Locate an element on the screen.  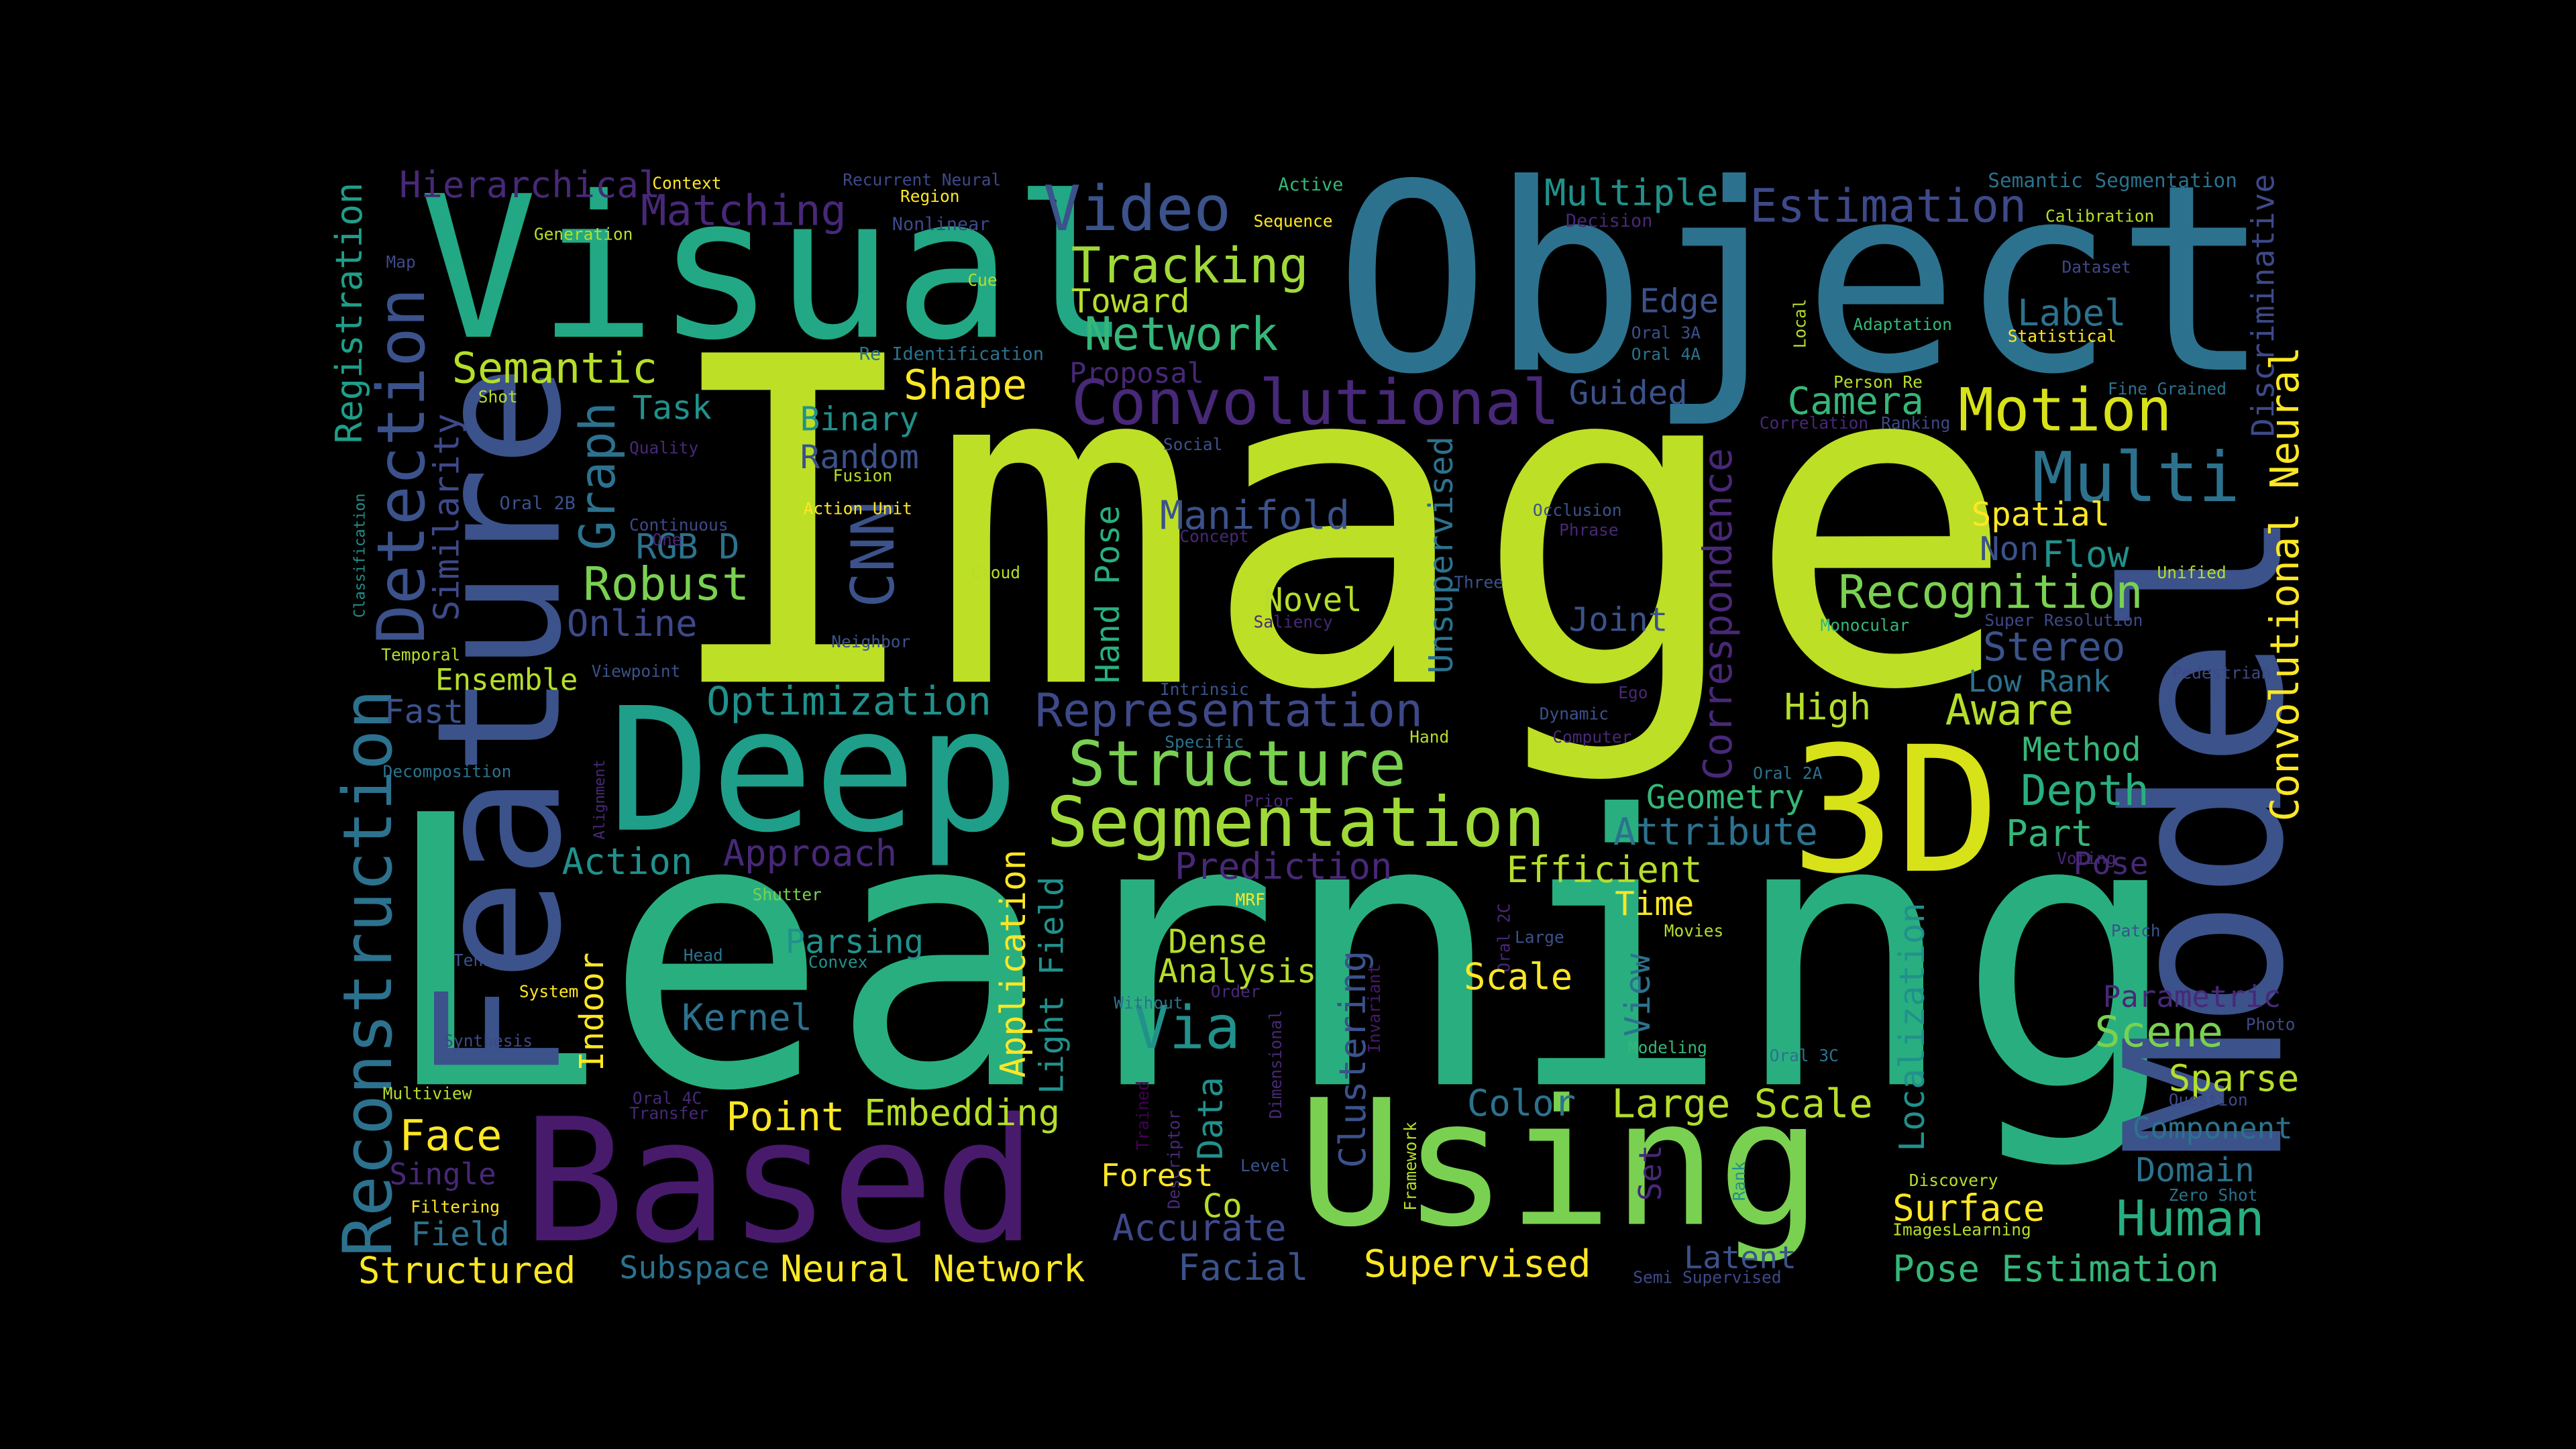
word: Network is located at coordinates (1181, 335).